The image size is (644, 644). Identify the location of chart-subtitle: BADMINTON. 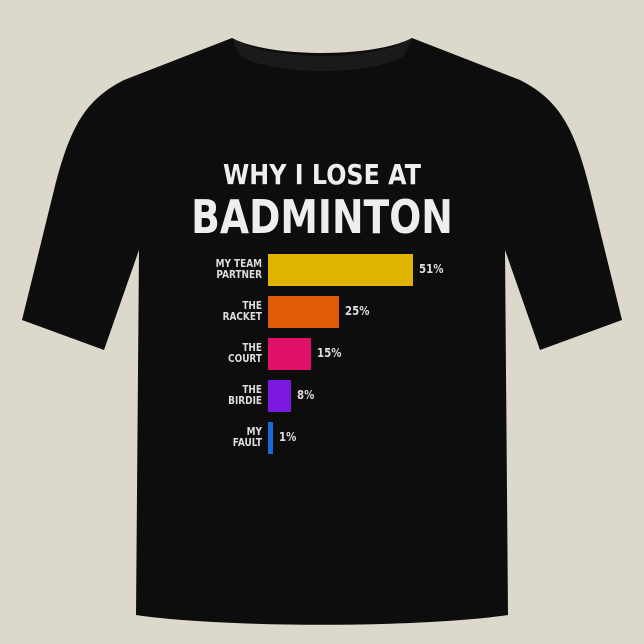
(322, 217).